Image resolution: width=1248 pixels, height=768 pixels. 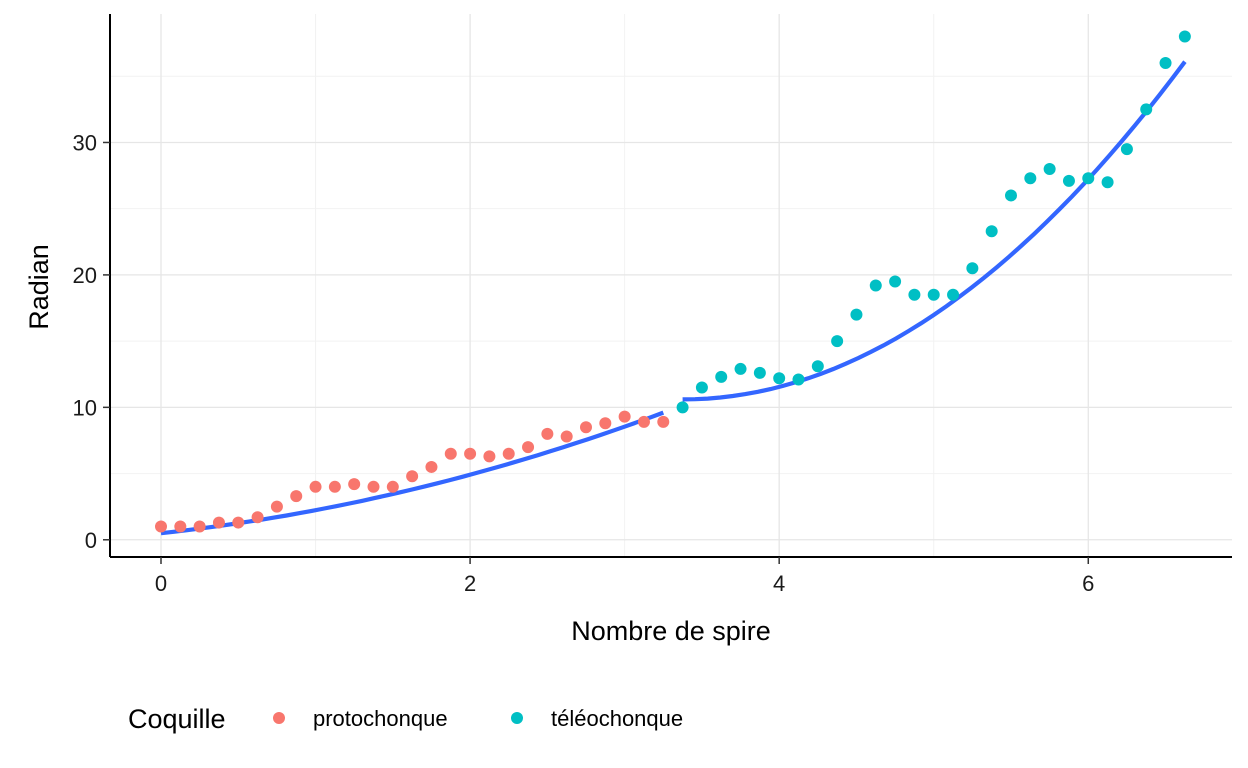 I want to click on legend-key-teleochonque, so click(x=517, y=718).